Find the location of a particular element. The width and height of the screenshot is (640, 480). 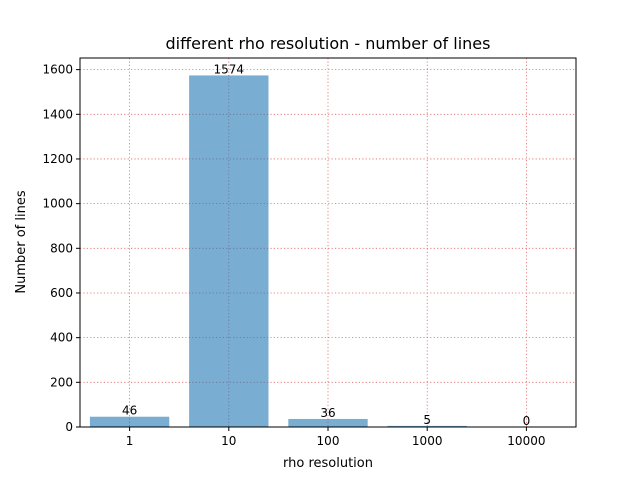

y-tick-label: 1200 is located at coordinates (57, 159).